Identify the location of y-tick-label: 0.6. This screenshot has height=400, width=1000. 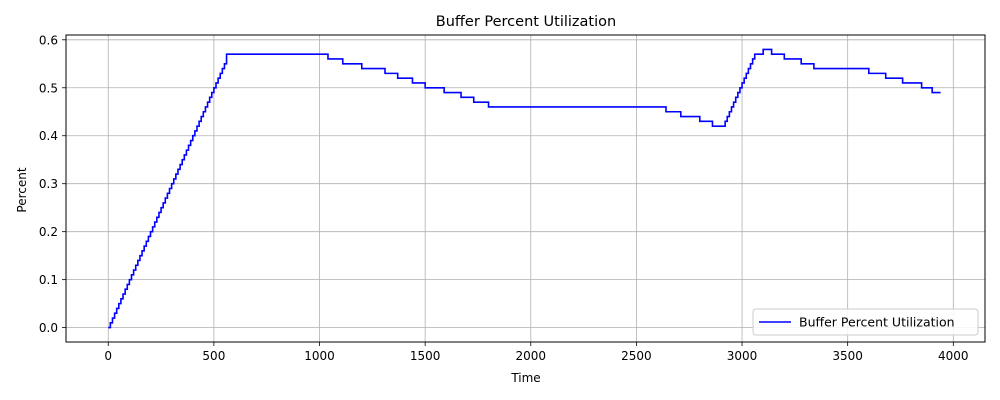
(48, 40).